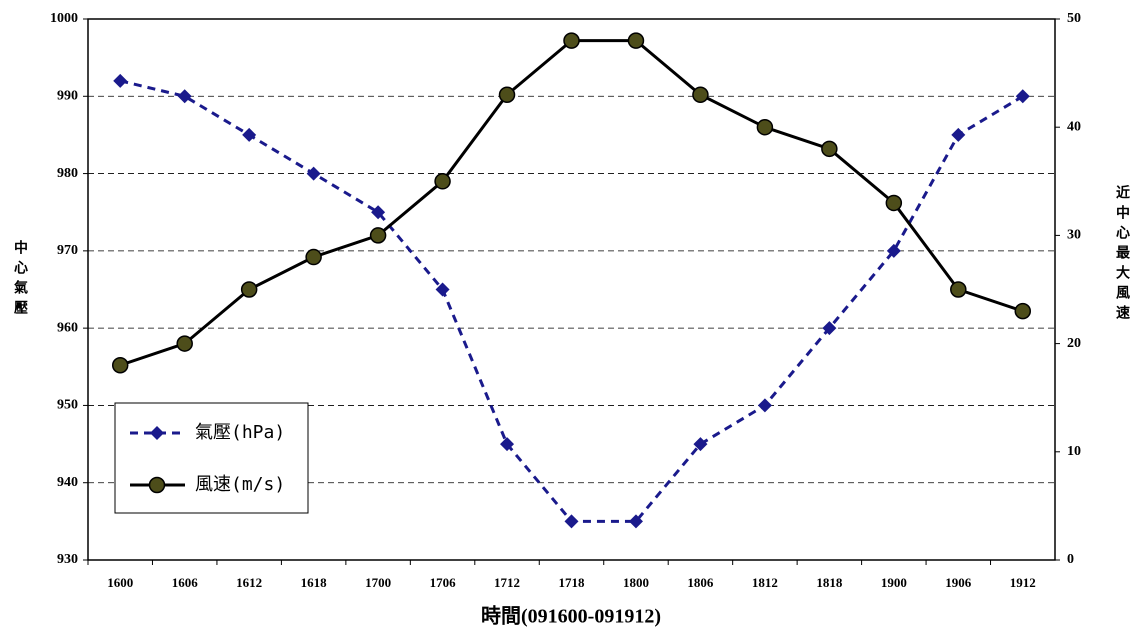 The image size is (1139, 634). I want to click on y2-tick-label: 20, so click(1074, 343).